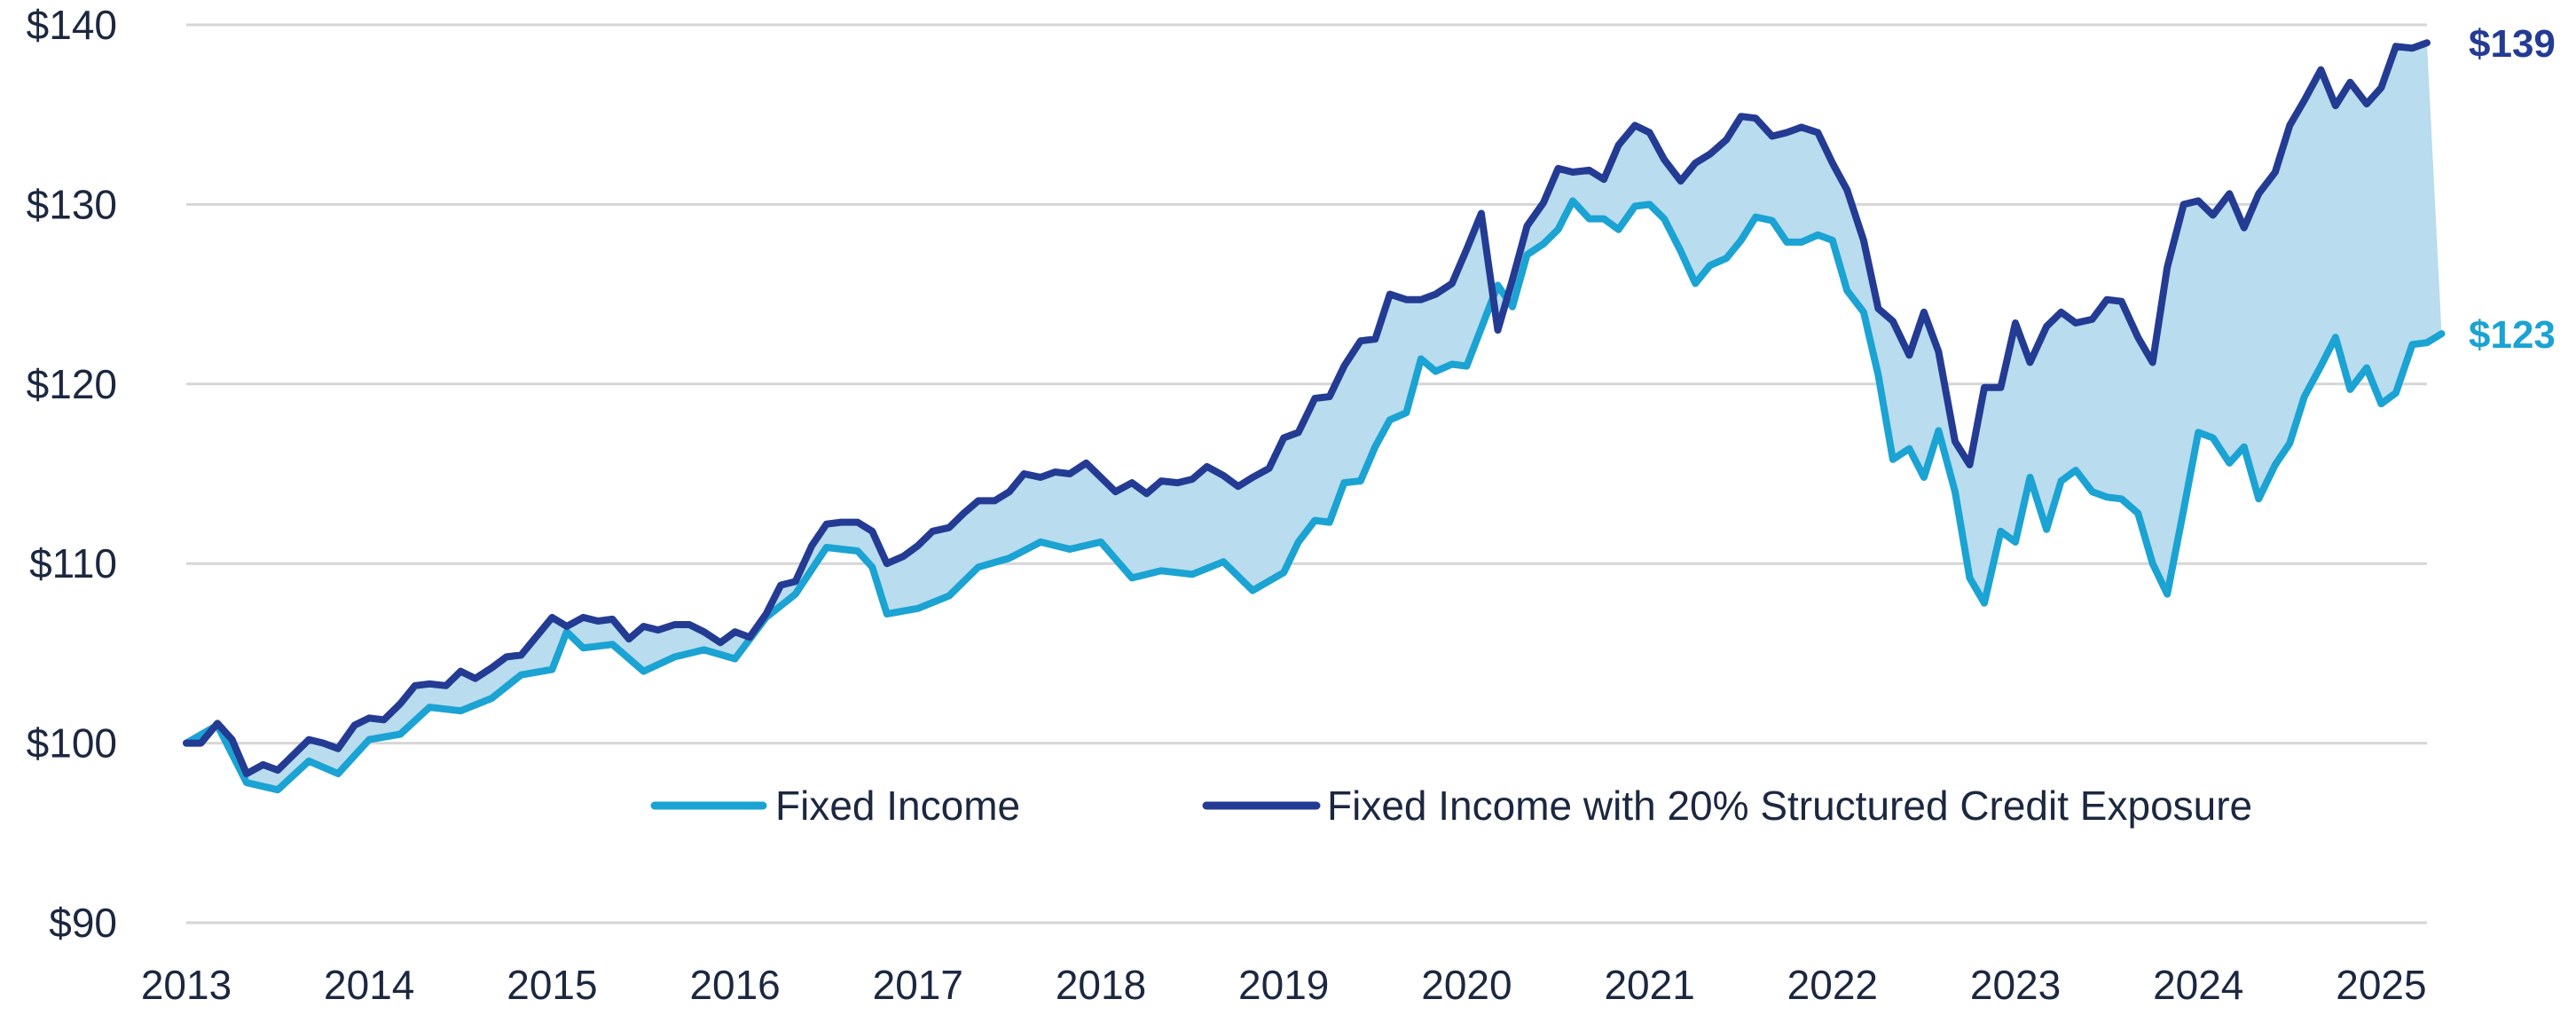 This screenshot has height=1015, width=2576. Describe the element at coordinates (897, 806) in the screenshot. I see `legend-label-fixed-income: Fixed Income` at that location.